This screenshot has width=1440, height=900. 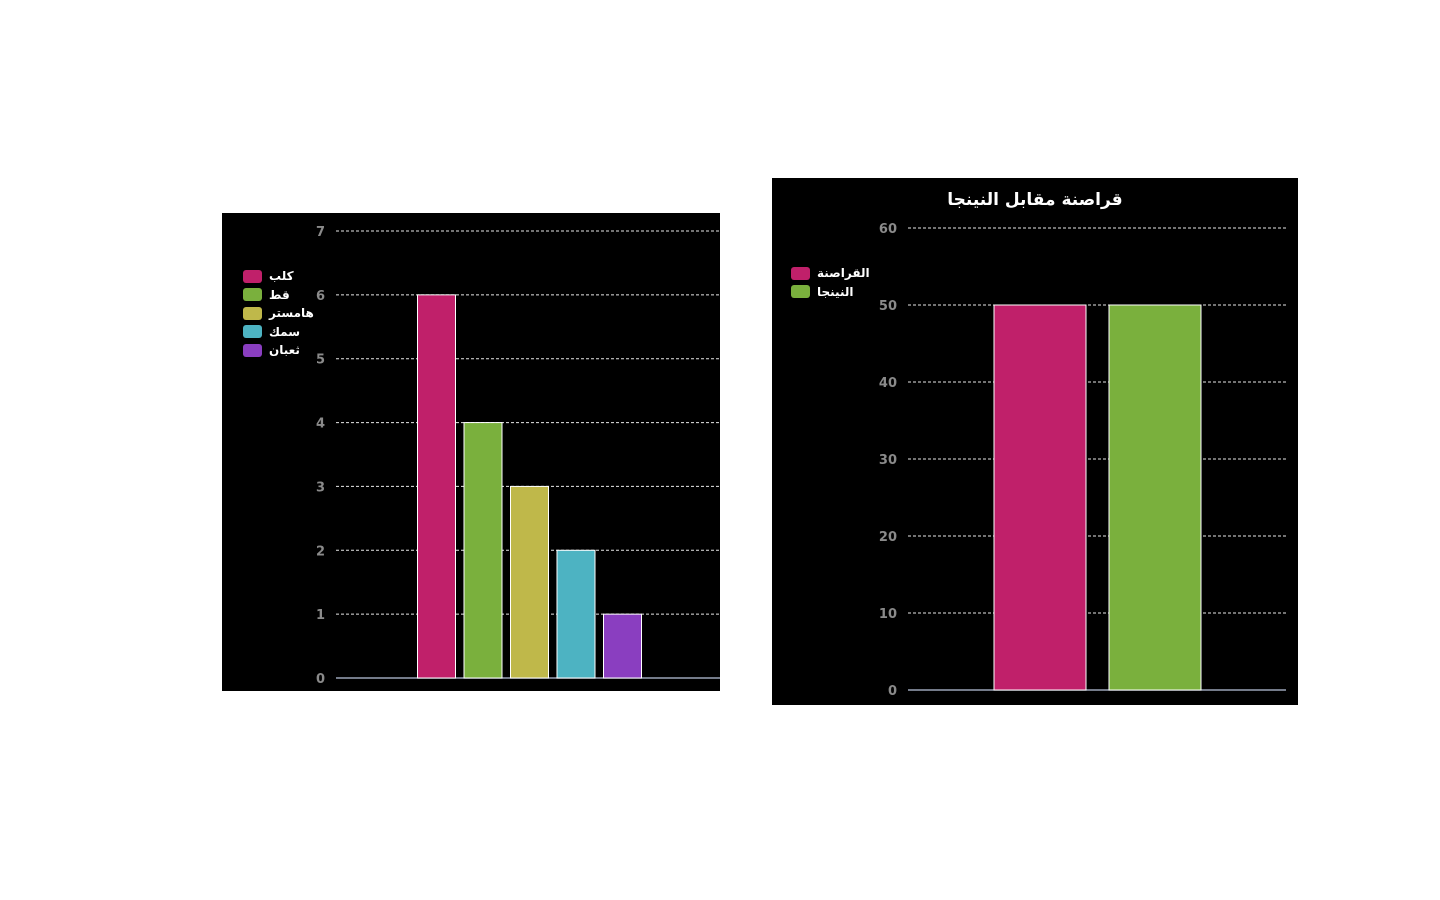 I want to click on legend-item: ثعبان, so click(x=278, y=350).